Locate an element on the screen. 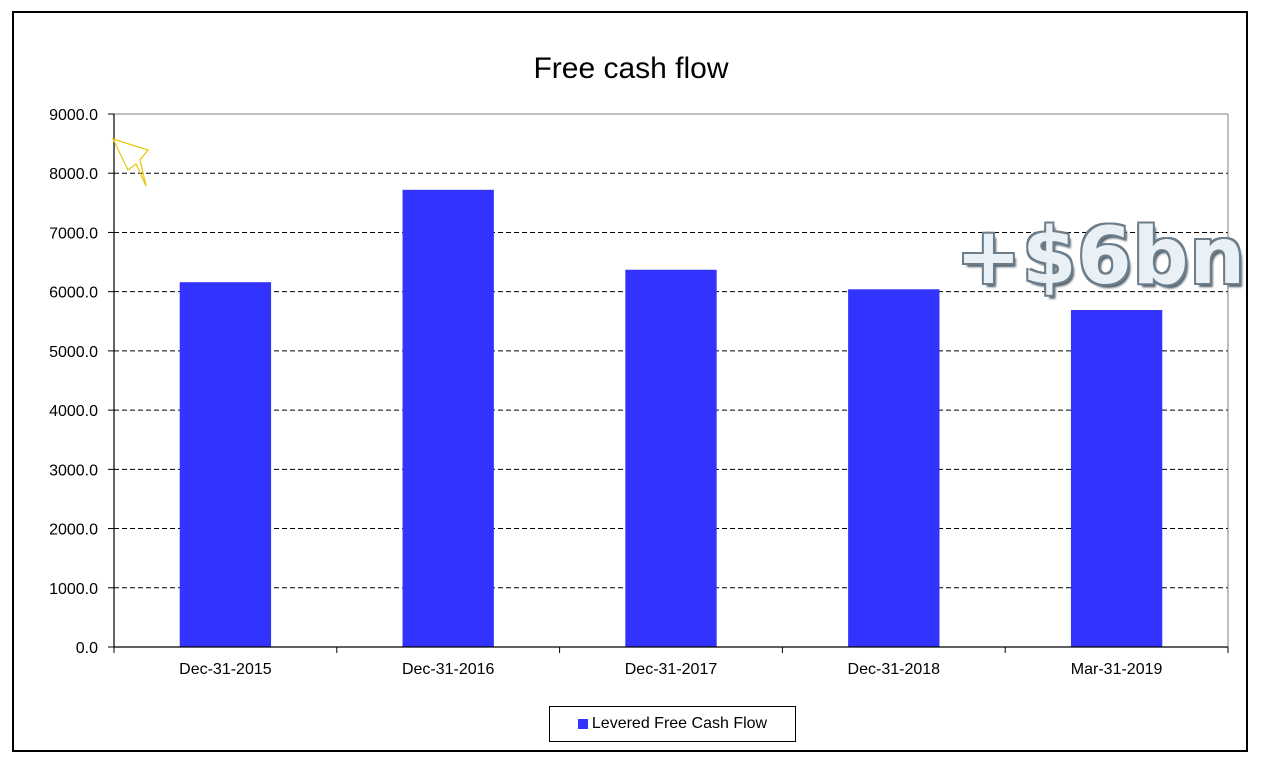 The width and height of the screenshot is (1262, 759). y-tick-label: 5000.0 is located at coordinates (73, 352).